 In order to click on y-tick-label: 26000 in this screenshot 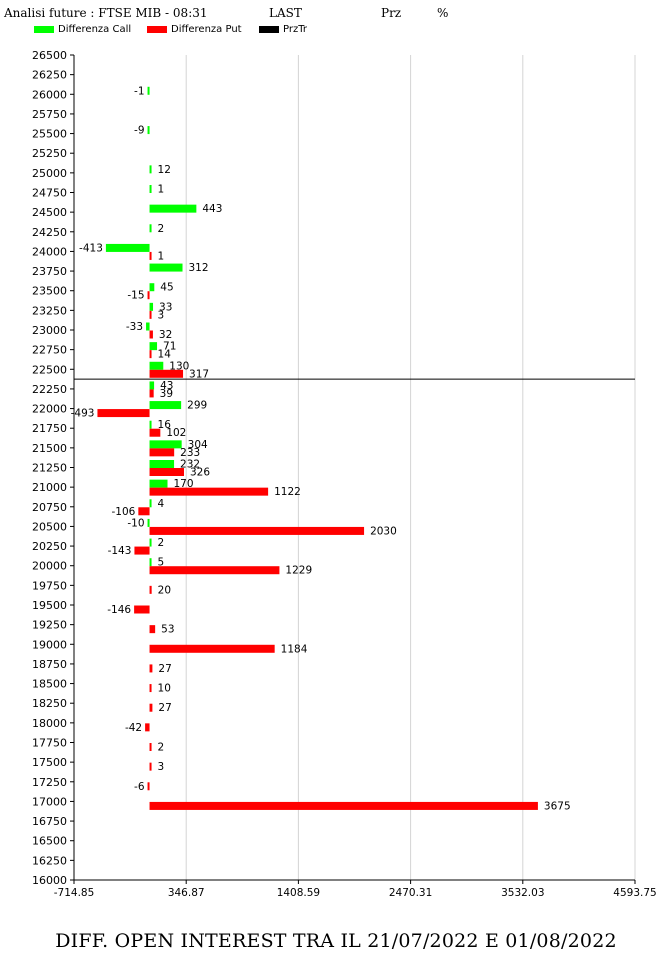, I will do `click(49, 94)`.